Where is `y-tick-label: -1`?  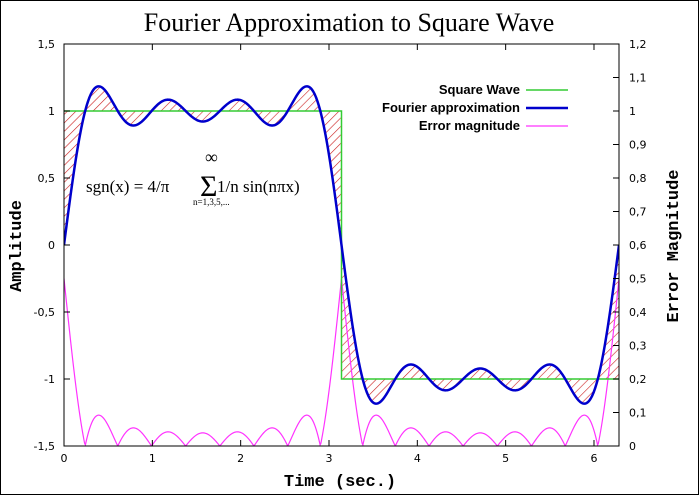 y-tick-label: -1 is located at coordinates (49, 379).